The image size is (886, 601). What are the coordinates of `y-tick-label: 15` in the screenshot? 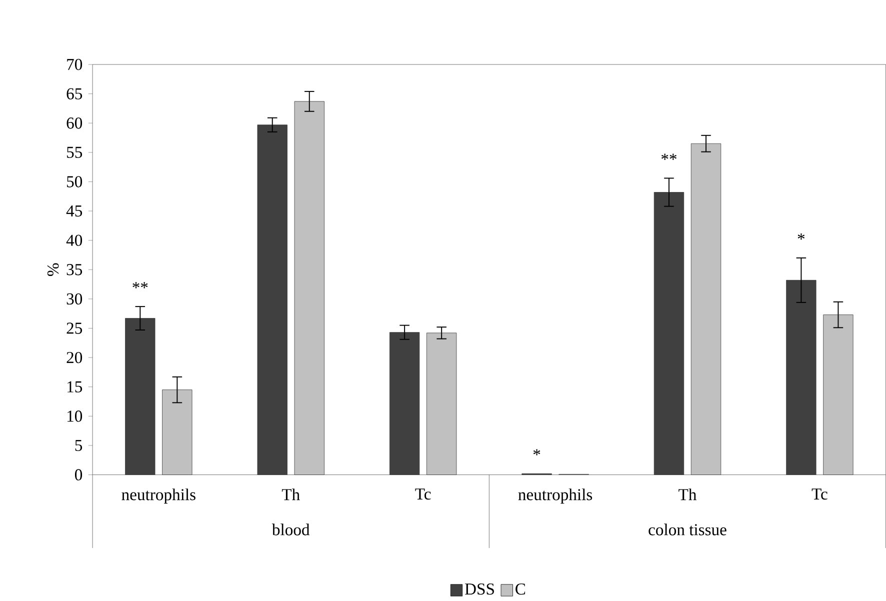 It's located at (75, 386).